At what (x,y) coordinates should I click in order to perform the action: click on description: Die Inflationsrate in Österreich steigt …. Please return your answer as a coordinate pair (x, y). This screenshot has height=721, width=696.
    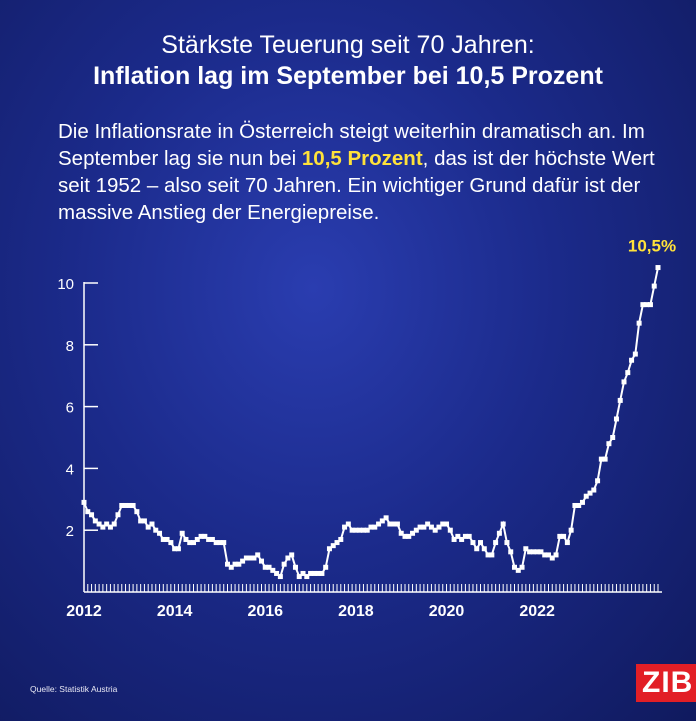
    Looking at the image, I should click on (373, 172).